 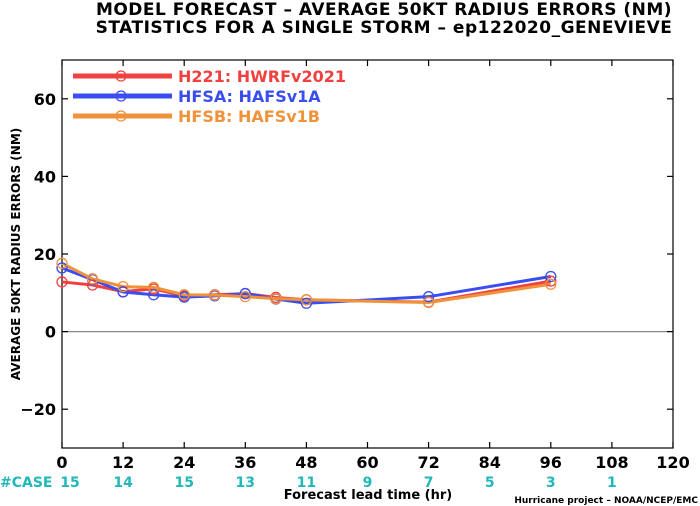 I want to click on y-tick-label: −20, so click(x=38, y=409).